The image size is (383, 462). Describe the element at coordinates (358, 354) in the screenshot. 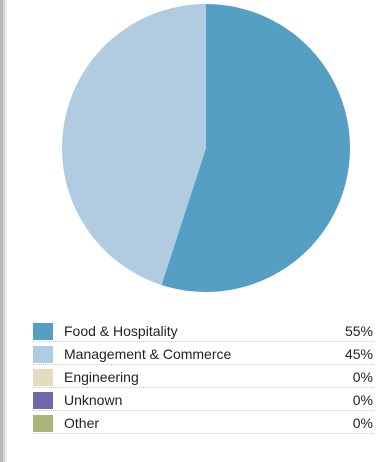

I see `legend-percent: 45%` at that location.